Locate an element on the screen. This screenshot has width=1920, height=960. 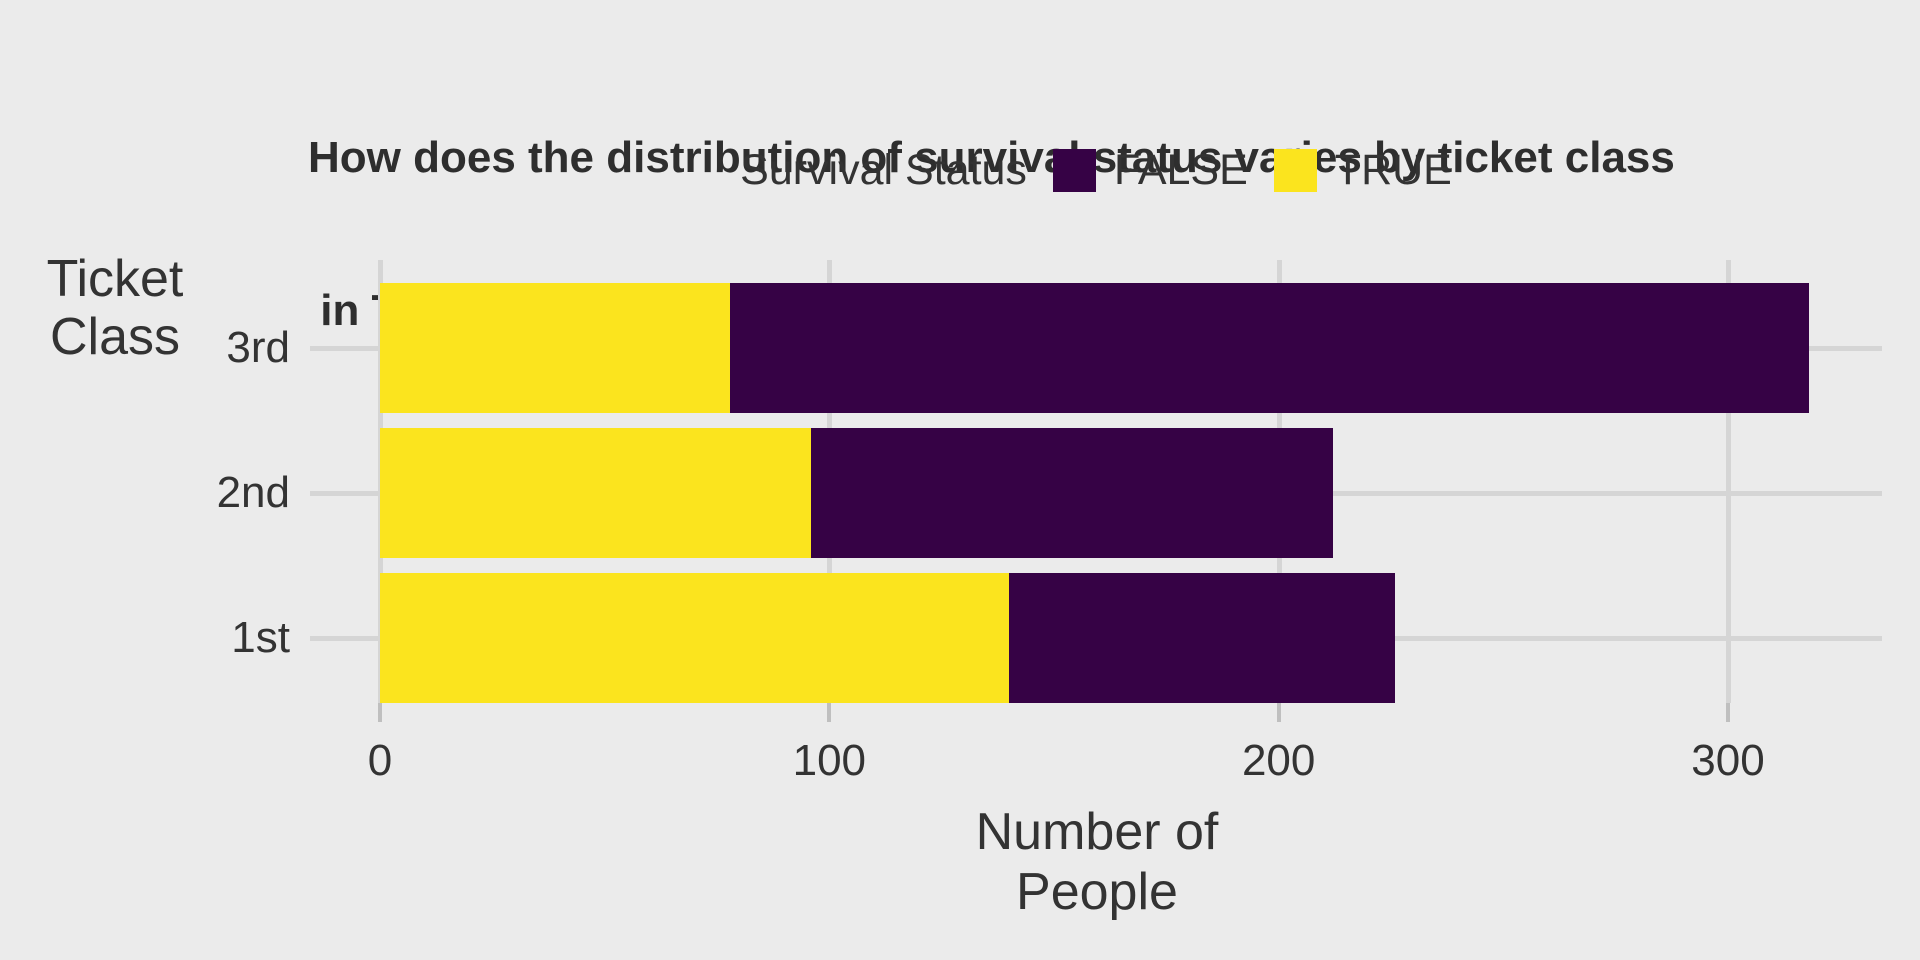
legend: Survival Status FALSE TRUE is located at coordinates (1096, 170).